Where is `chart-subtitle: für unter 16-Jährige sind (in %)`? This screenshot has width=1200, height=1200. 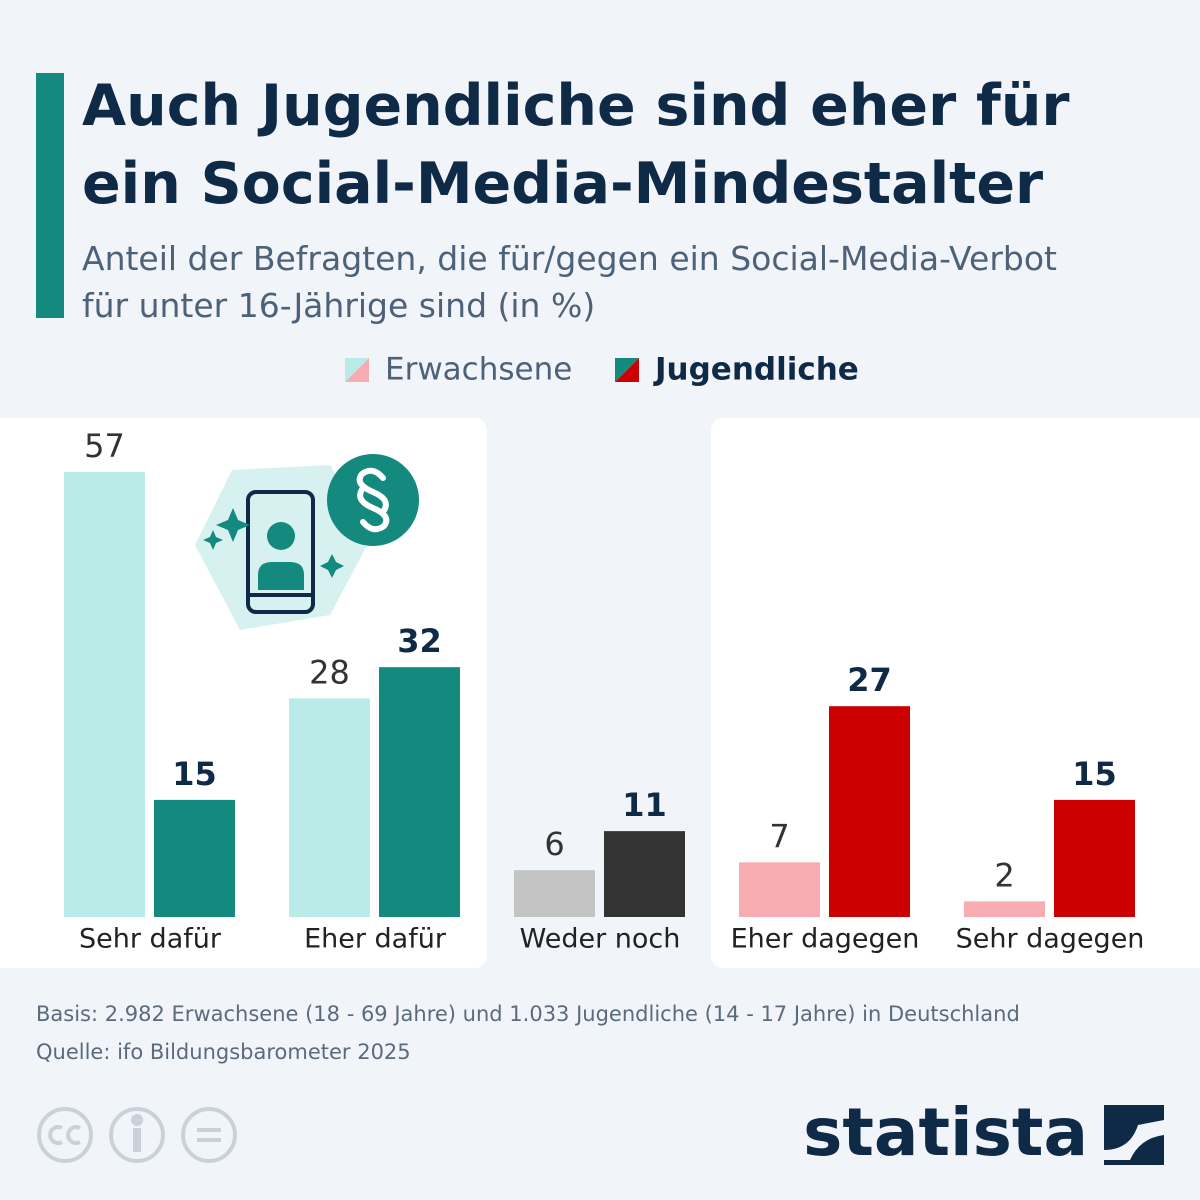 chart-subtitle: für unter 16-Jährige sind (in %) is located at coordinates (338, 305).